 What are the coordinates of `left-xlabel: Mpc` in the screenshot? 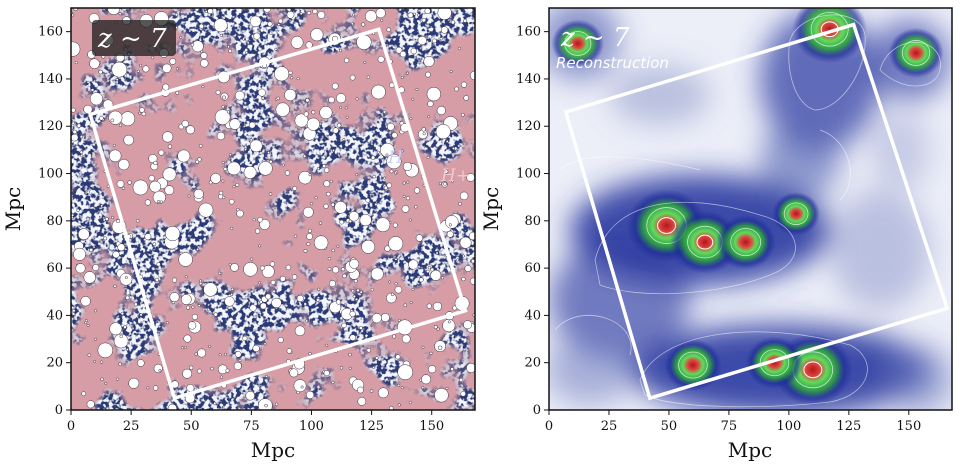 It's located at (273, 450).